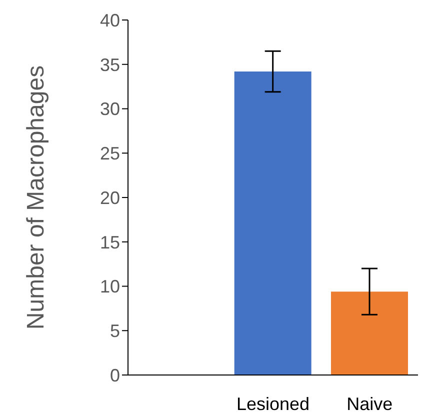 The height and width of the screenshot is (418, 431). What do you see at coordinates (369, 404) in the screenshot?
I see `x-tick-label: Naive` at bounding box center [369, 404].